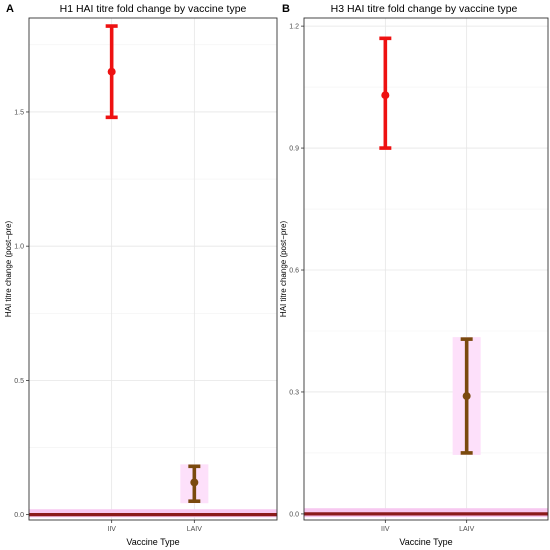 The image size is (550, 550). What do you see at coordinates (19, 247) in the screenshot?
I see `y-tick-label: 1.0` at bounding box center [19, 247].